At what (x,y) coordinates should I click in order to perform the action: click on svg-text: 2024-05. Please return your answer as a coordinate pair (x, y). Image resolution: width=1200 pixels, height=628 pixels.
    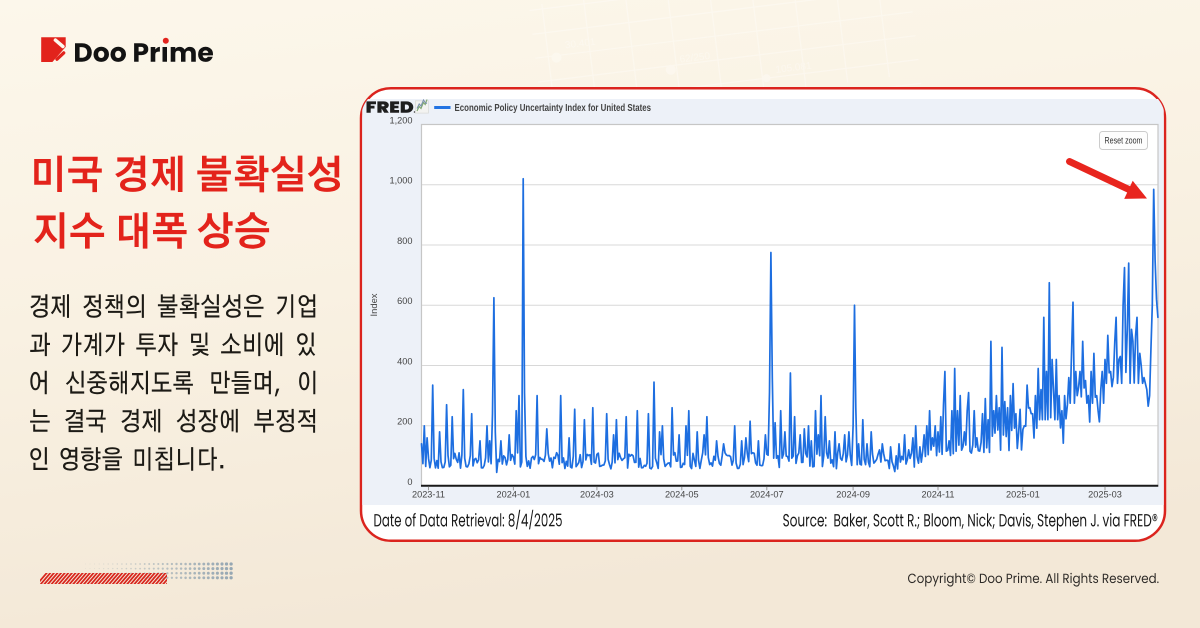
    Looking at the image, I should click on (682, 494).